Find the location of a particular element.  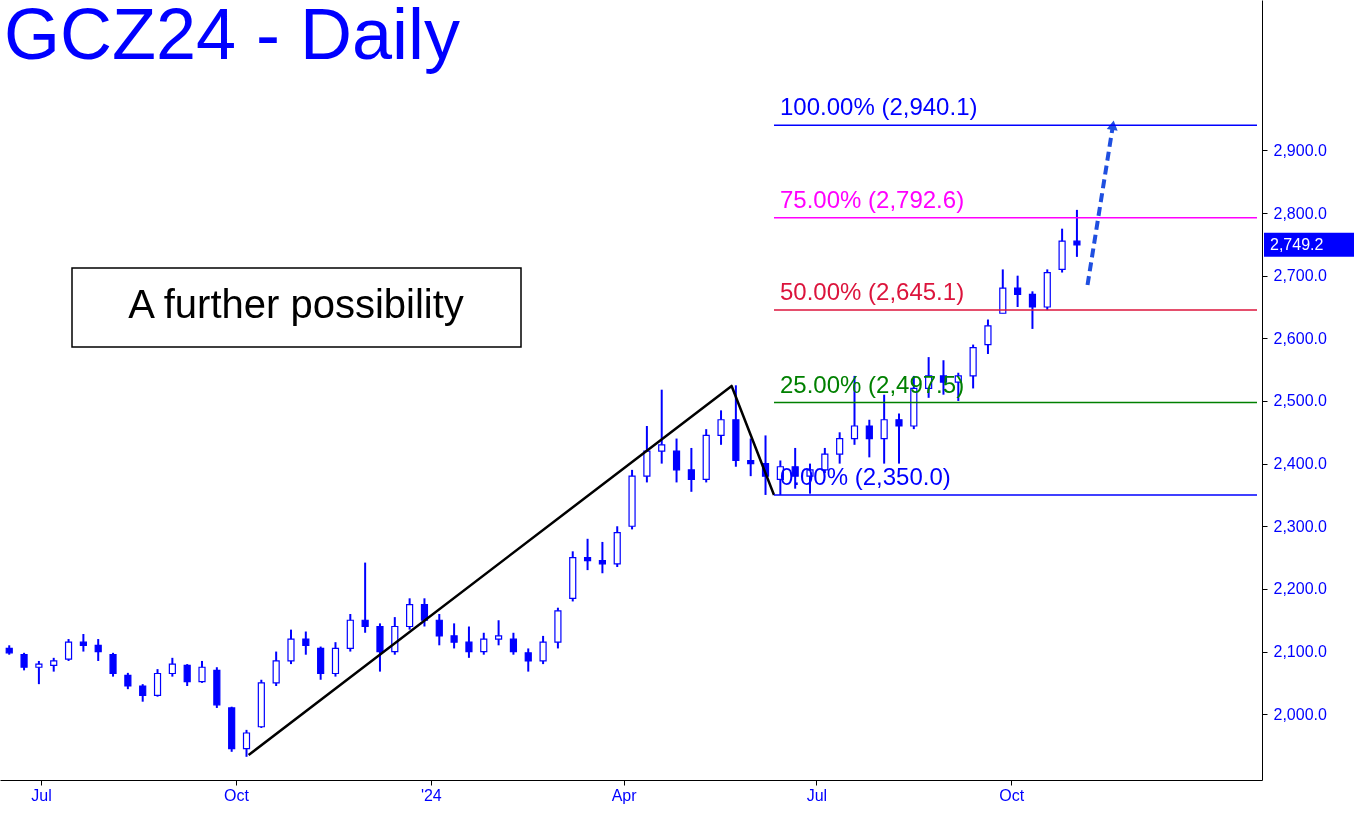

ref-line-label: 50.00% (2,645.1) is located at coordinates (872, 292).